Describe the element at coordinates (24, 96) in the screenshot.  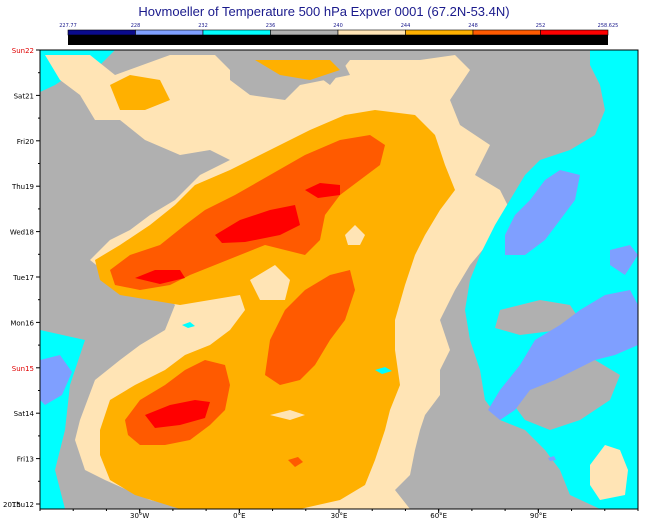
I see `y-tick-label: Sat21` at that location.